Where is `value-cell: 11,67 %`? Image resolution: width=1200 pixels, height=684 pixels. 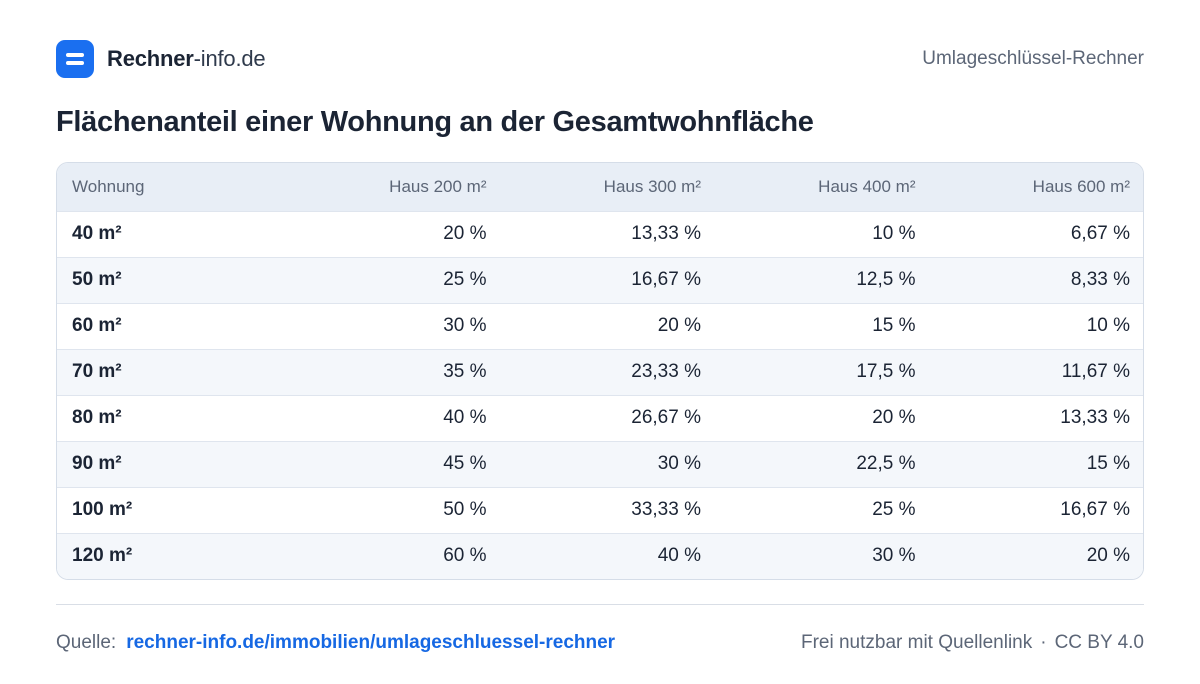
value-cell: 11,67 % is located at coordinates (1095, 371).